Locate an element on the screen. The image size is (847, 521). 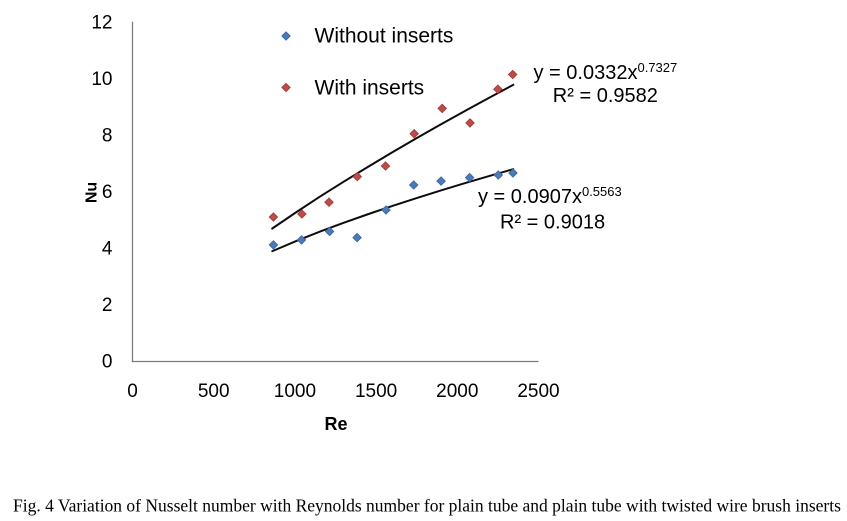
svg-text: R² = 0.9582 is located at coordinates (605, 96).